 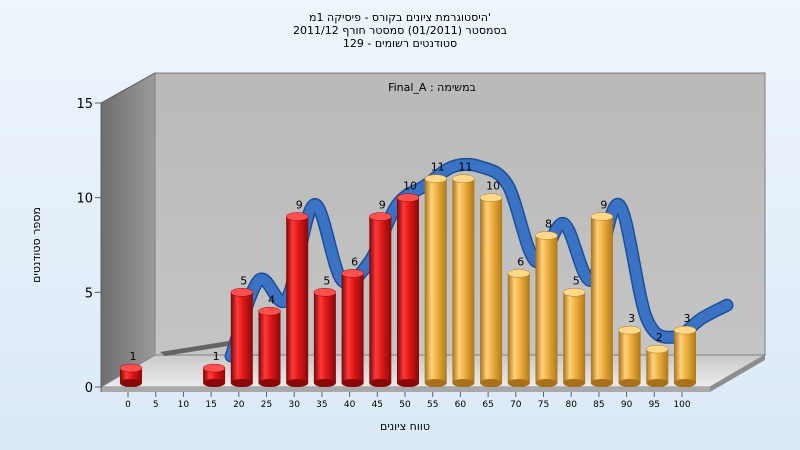 What do you see at coordinates (432, 87) in the screenshot?
I see `legend-label: Final_A : במשימה` at bounding box center [432, 87].